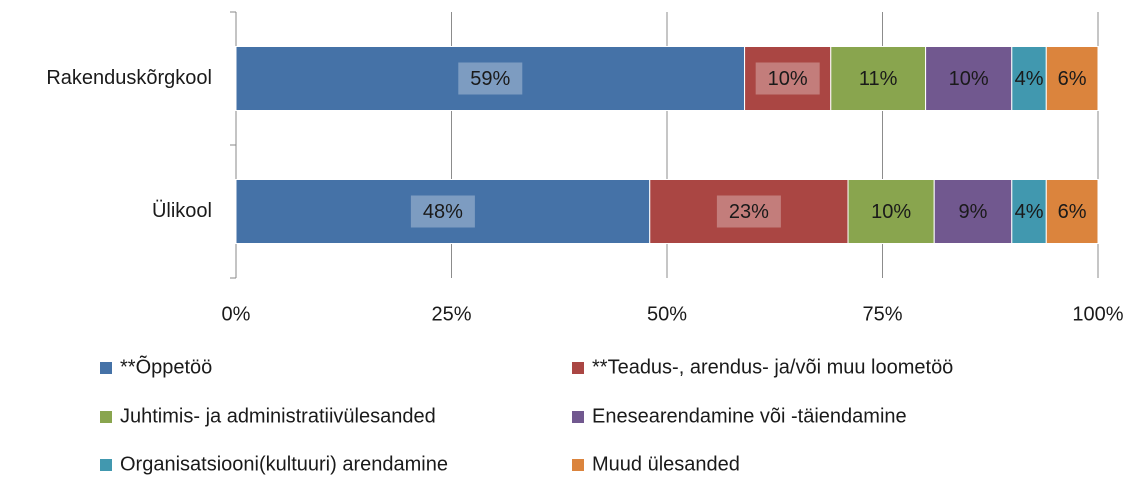 Image resolution: width=1135 pixels, height=480 pixels. I want to click on category-label: Rakenduskõrgkool, so click(129, 78).